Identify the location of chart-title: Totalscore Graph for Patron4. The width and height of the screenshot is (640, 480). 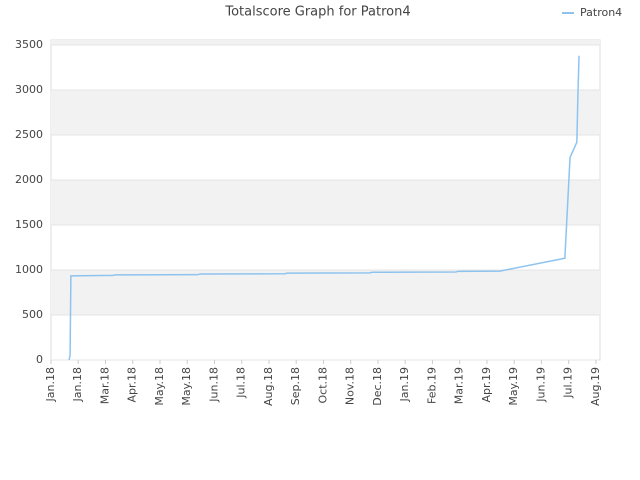
(317, 12).